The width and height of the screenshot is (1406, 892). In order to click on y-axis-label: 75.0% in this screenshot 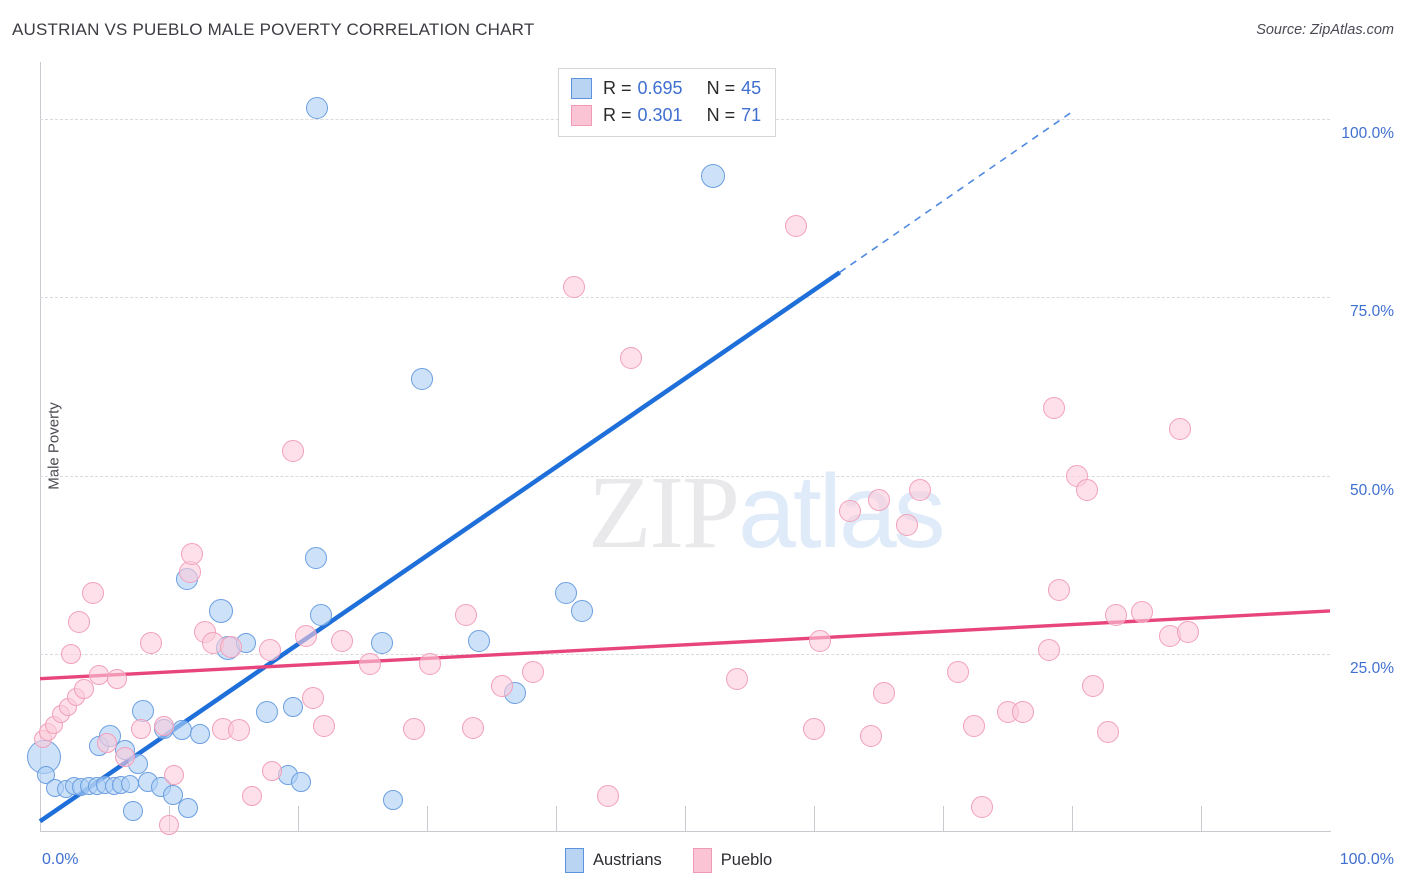, I will do `click(1372, 312)`.